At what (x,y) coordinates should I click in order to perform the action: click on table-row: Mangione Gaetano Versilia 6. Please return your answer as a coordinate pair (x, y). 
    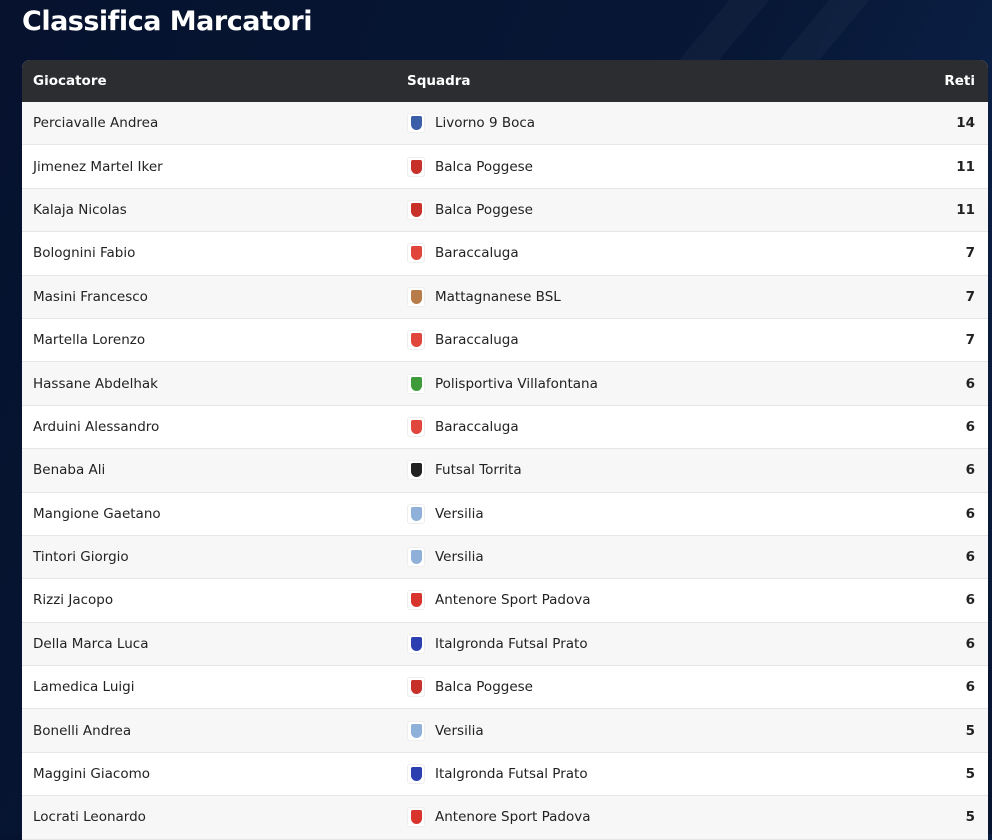
    Looking at the image, I should click on (505, 514).